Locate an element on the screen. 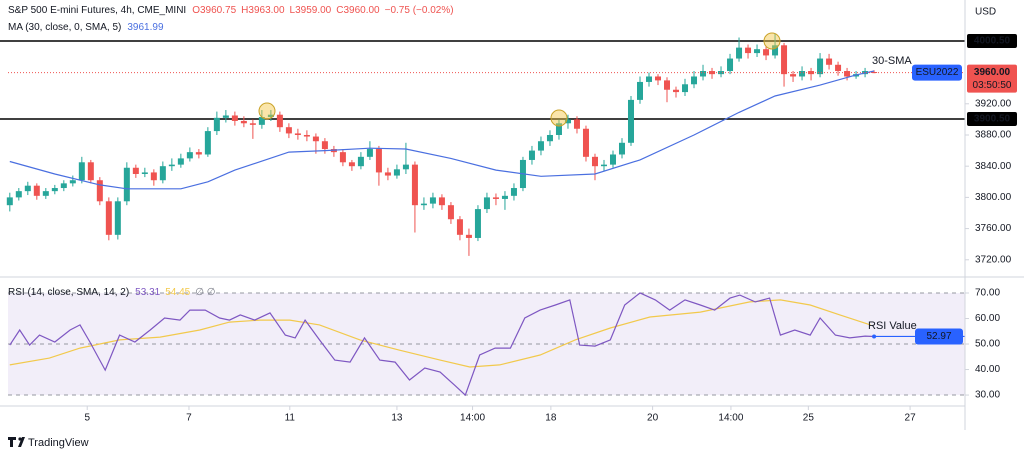 The width and height of the screenshot is (1024, 457). sma-annotation: 30-SMA is located at coordinates (892, 61).